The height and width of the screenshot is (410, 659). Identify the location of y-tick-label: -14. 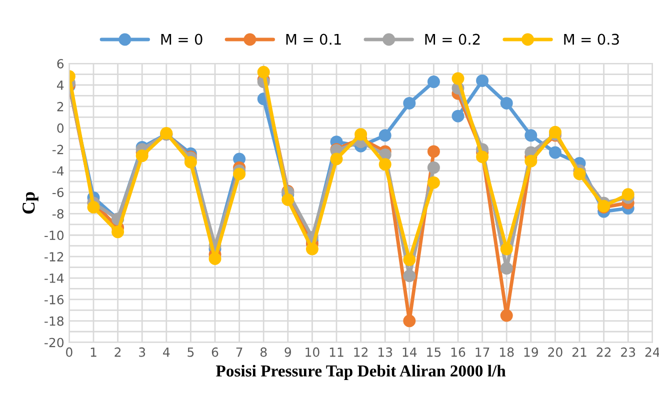
(54, 278).